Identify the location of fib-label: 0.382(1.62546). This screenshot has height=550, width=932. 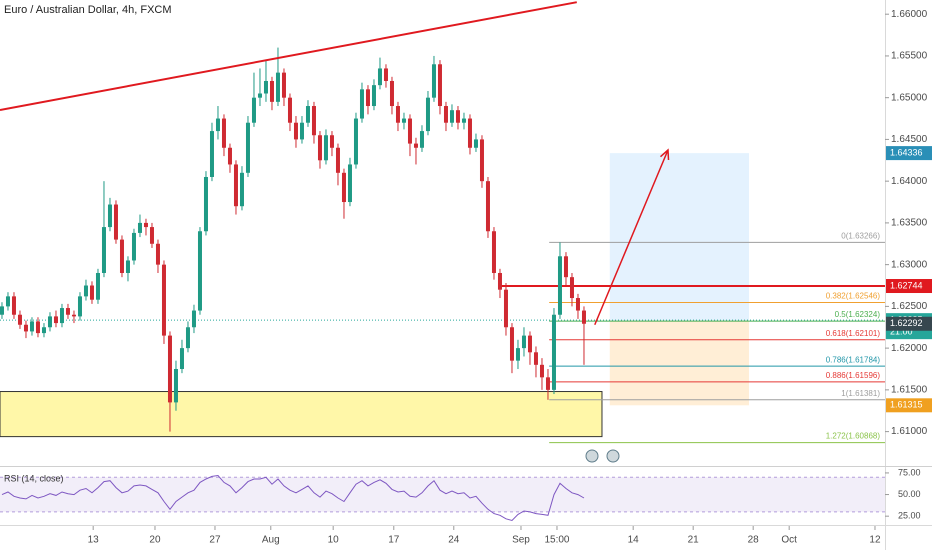
(853, 296).